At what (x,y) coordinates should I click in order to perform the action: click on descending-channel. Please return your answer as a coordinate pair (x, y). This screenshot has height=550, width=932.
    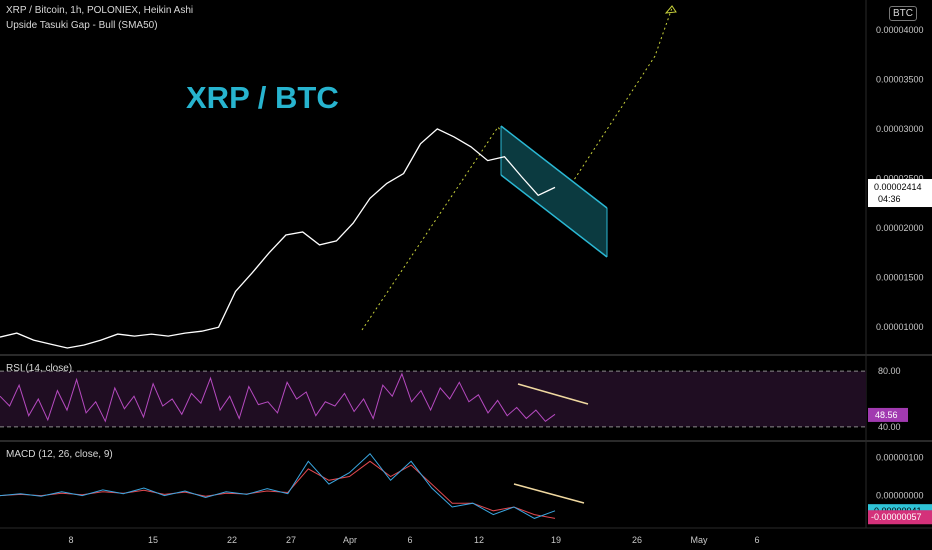
    Looking at the image, I should click on (554, 191).